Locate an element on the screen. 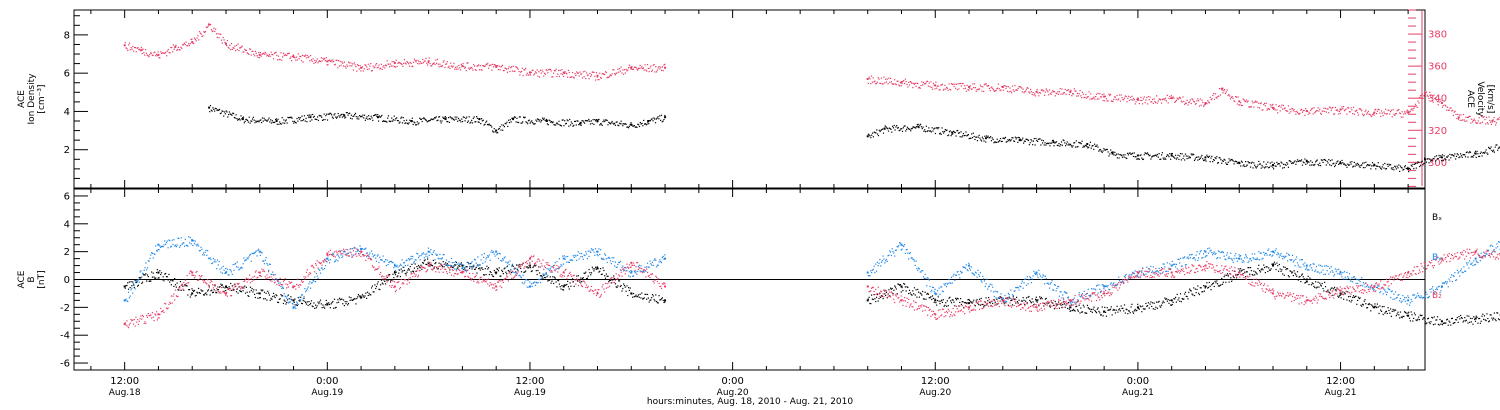 This screenshot has height=410, width=1500. right-tick-label: 380 is located at coordinates (1437, 35).